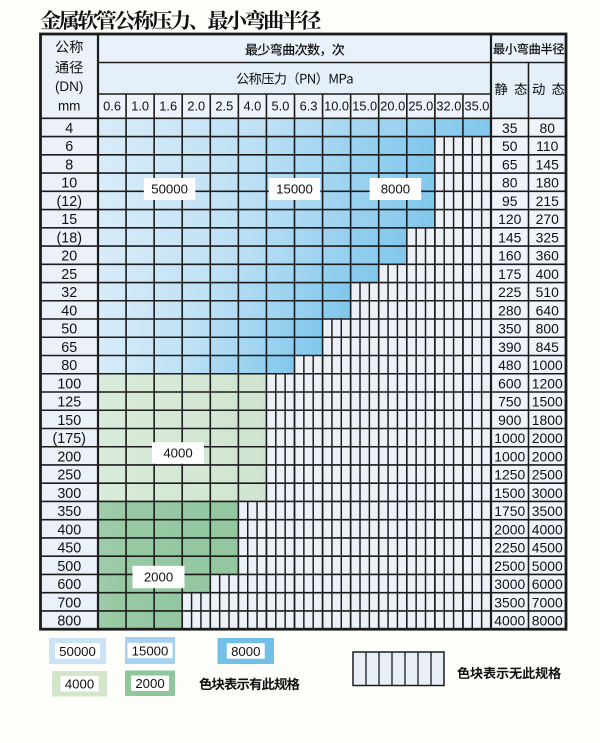 This screenshot has width=600, height=743. What do you see at coordinates (69, 476) in the screenshot?
I see `svg-text: 250` at bounding box center [69, 476].